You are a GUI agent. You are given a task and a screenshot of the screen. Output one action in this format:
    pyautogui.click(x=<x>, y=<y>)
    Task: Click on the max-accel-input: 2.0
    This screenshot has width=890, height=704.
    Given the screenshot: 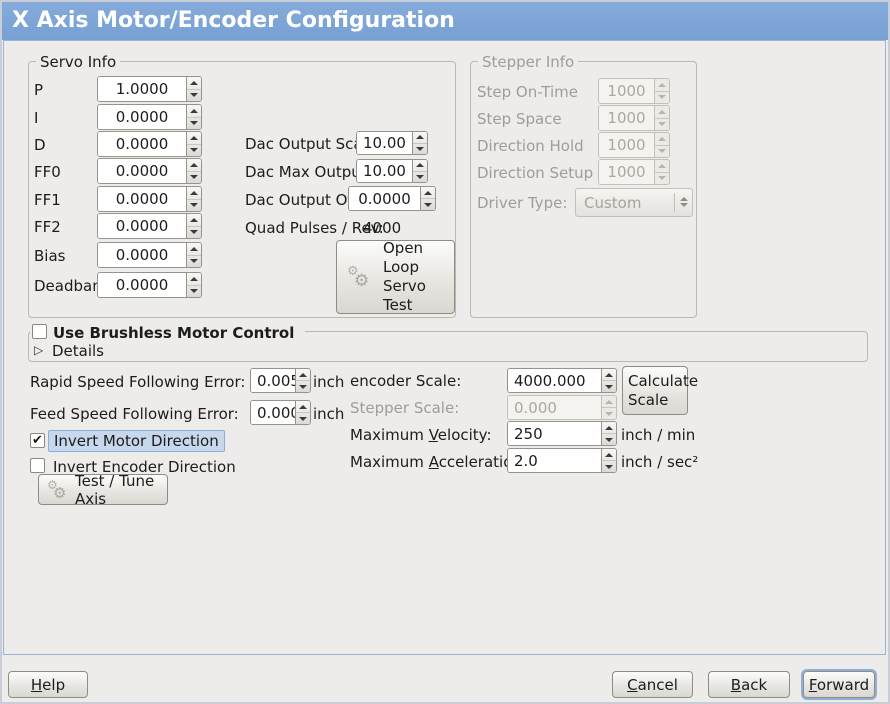 What is the action you would take?
    pyautogui.click(x=562, y=460)
    